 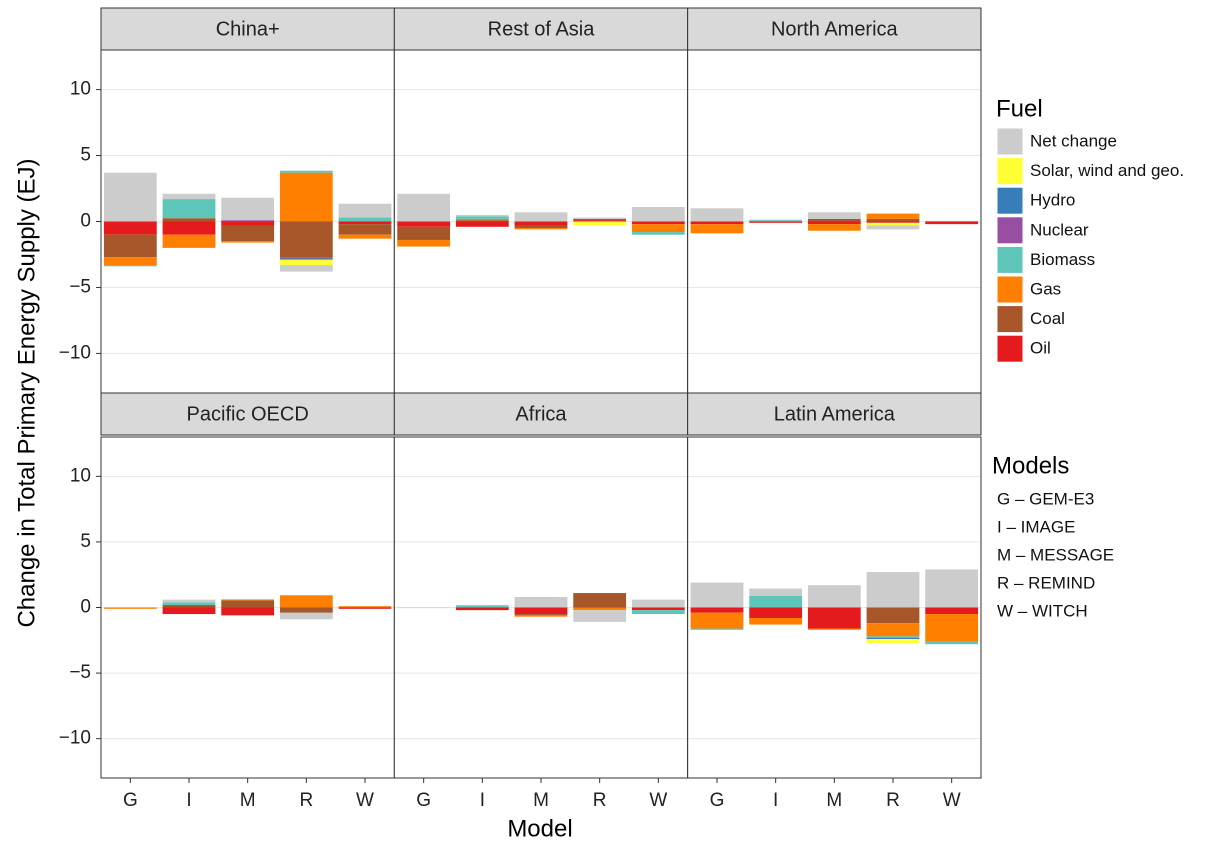 I want to click on models-legend-entry: W – WITCH, so click(x=1042, y=610).